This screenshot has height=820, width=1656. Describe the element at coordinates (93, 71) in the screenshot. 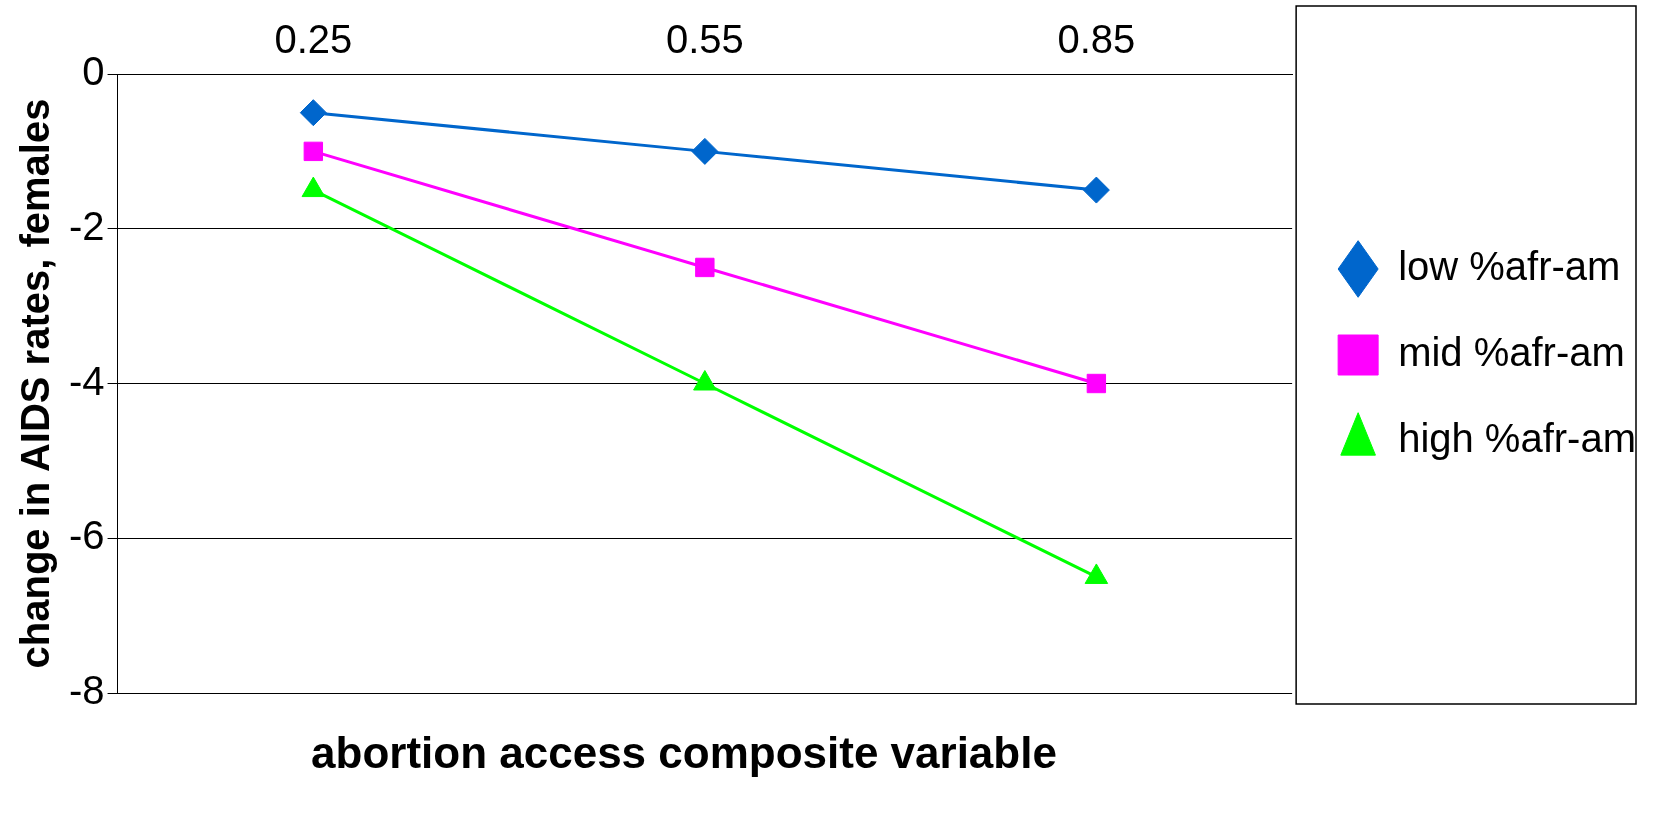

I see `y-tick-label: 0` at that location.